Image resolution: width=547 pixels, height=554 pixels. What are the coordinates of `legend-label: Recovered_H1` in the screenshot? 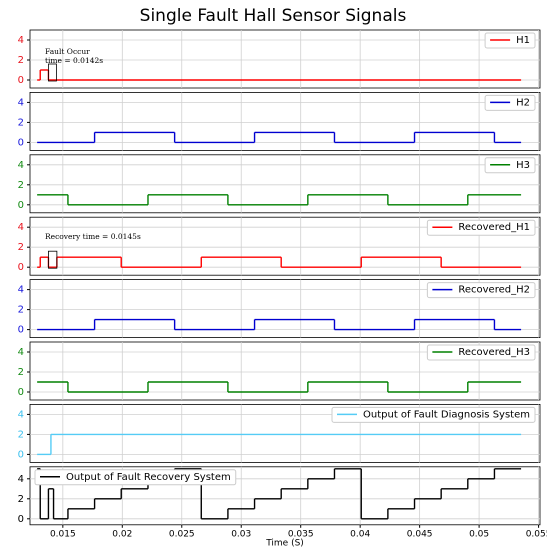 It's located at (494, 227).